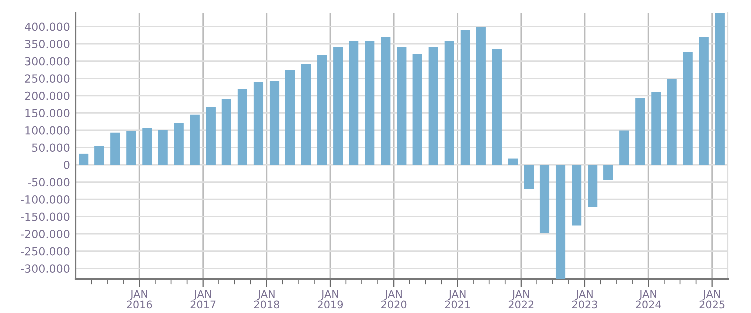 The height and width of the screenshot is (313, 751). What do you see at coordinates (48, 113) in the screenshot?
I see `y-tick-label: 150.000` at bounding box center [48, 113].